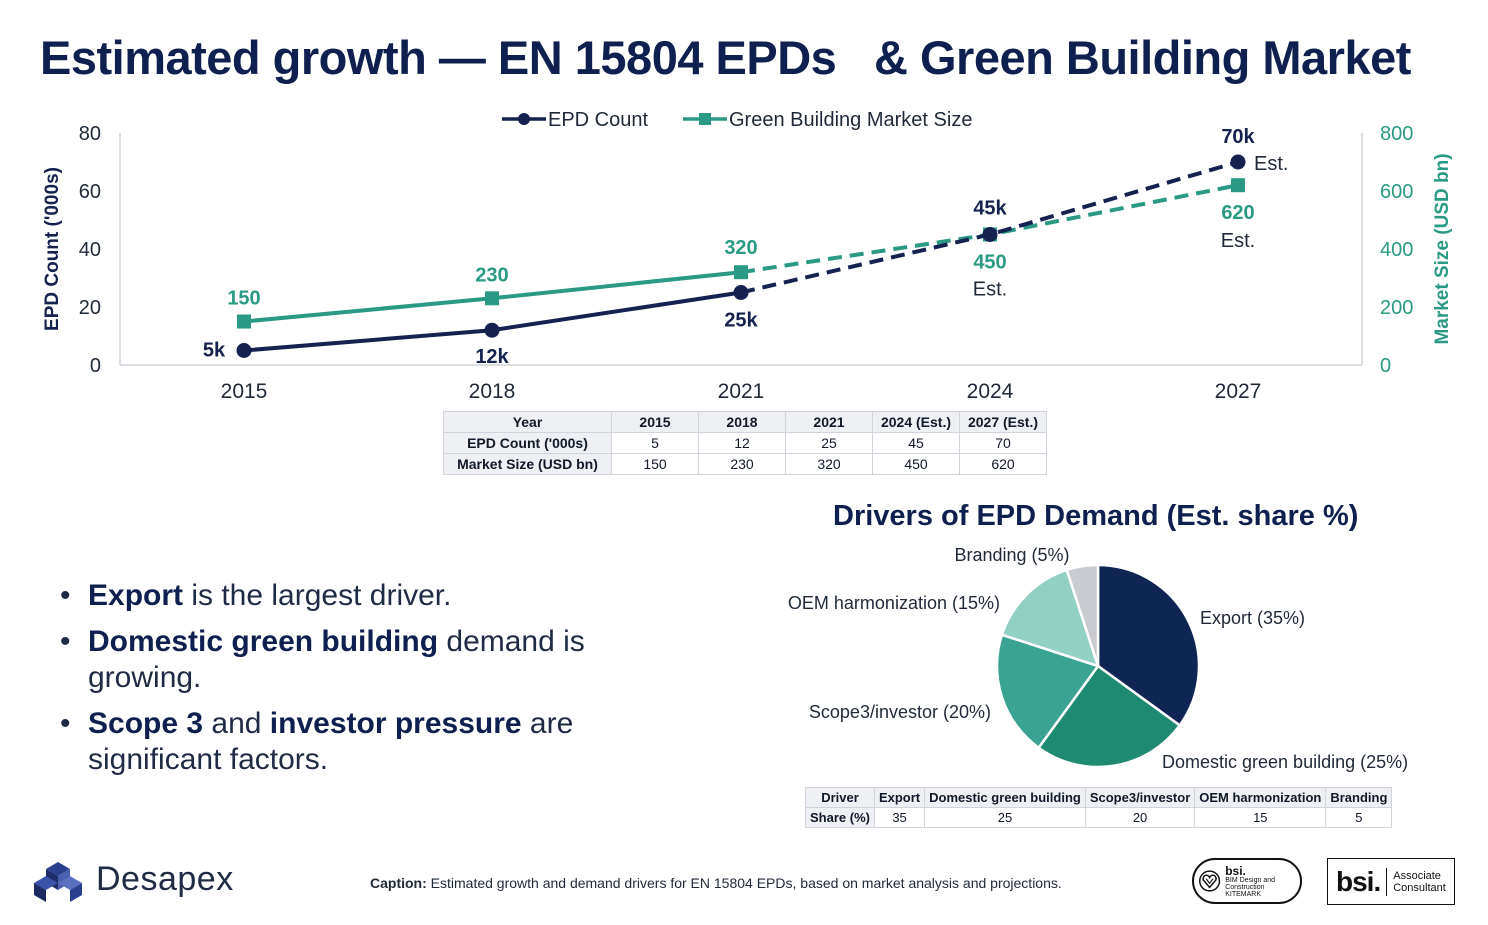 The width and height of the screenshot is (1488, 925). I want to click on epd-count-data-label: 5k, so click(214, 351).